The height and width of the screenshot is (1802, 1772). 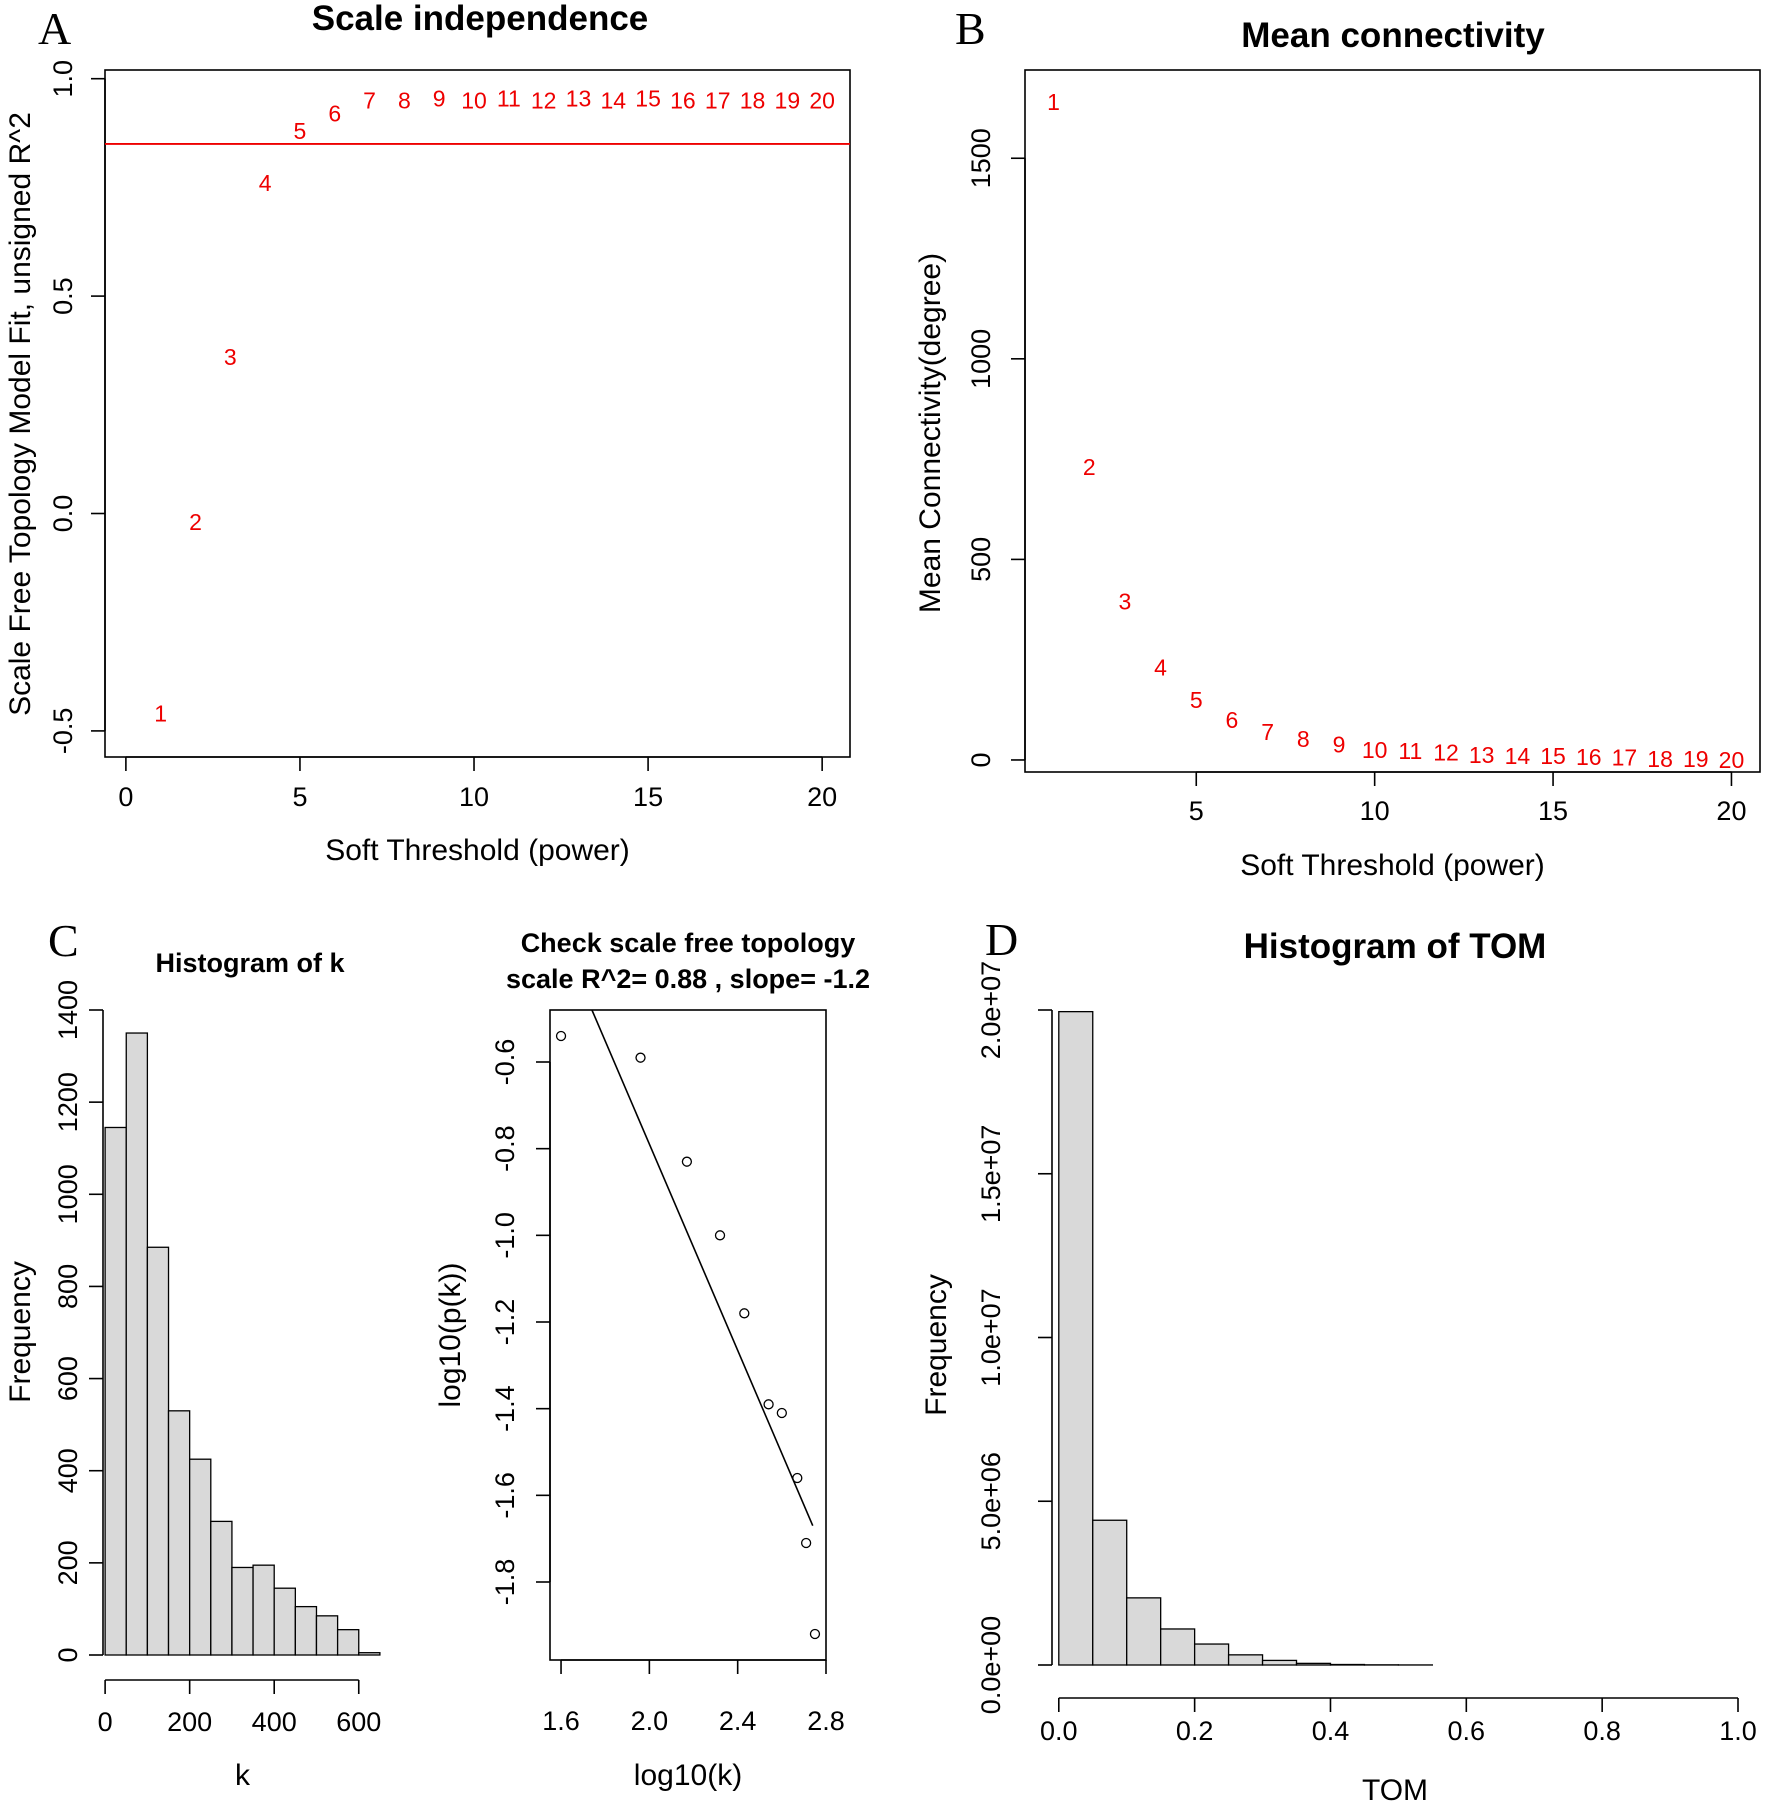 I want to click on panel-label: B, so click(x=970, y=28).